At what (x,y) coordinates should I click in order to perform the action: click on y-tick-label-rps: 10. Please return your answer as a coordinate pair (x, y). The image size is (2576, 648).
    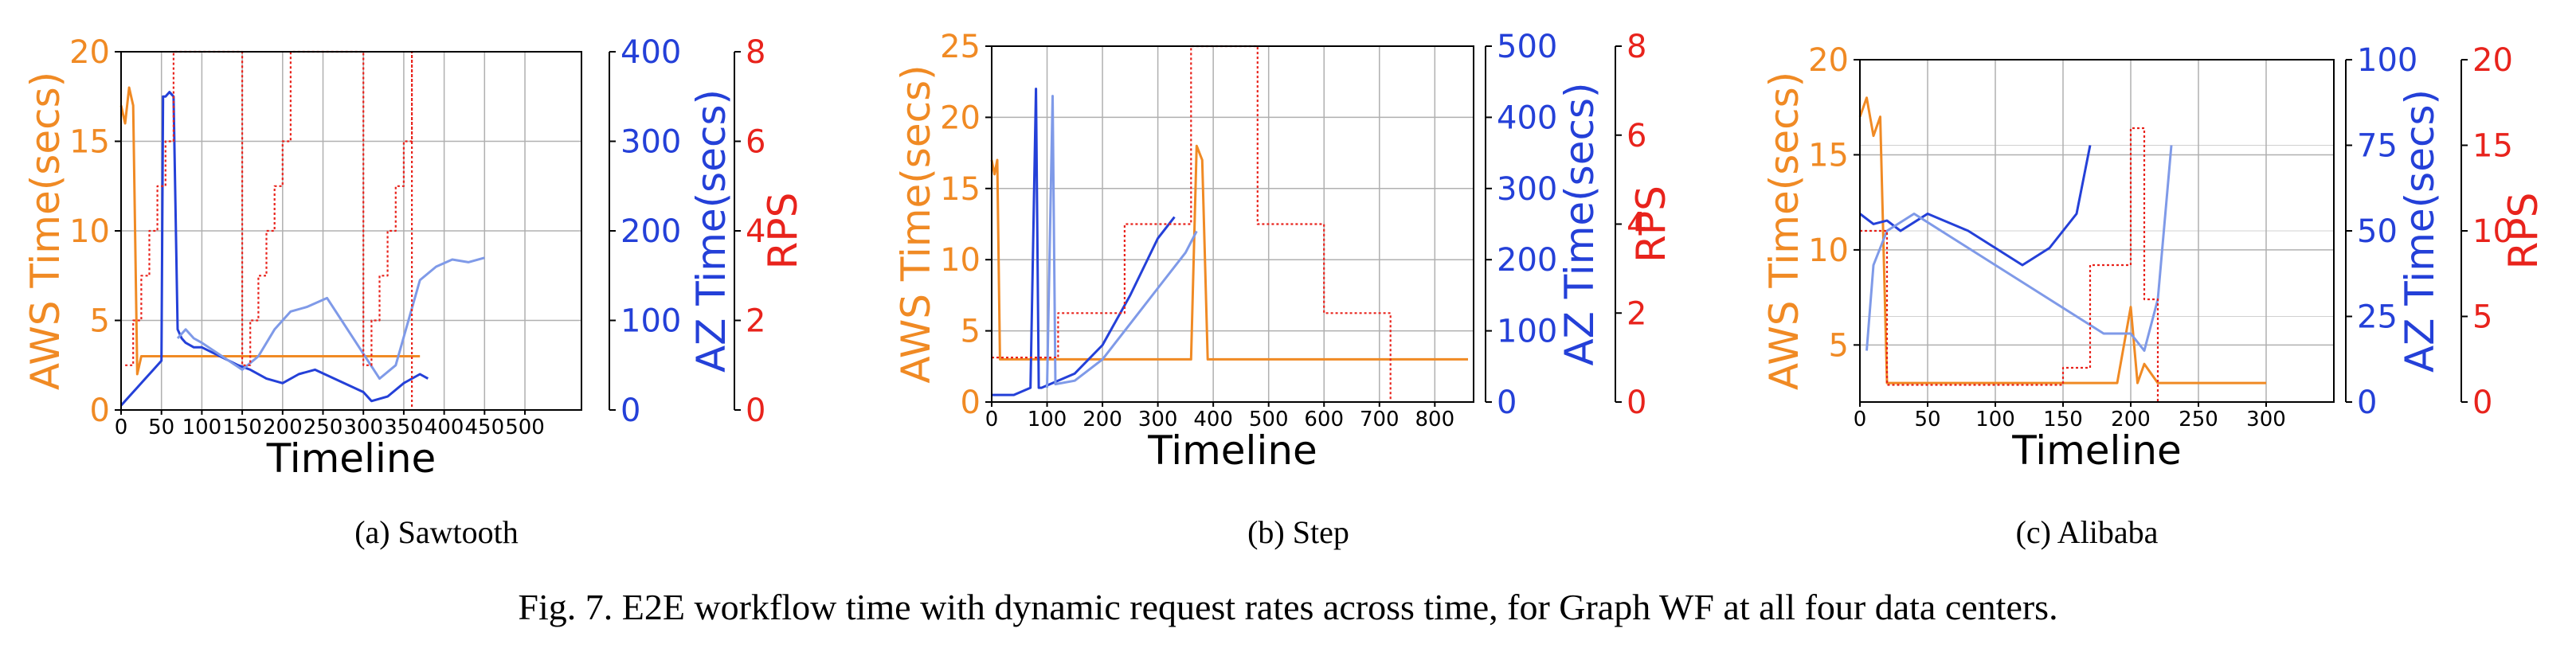
    Looking at the image, I should click on (2492, 232).